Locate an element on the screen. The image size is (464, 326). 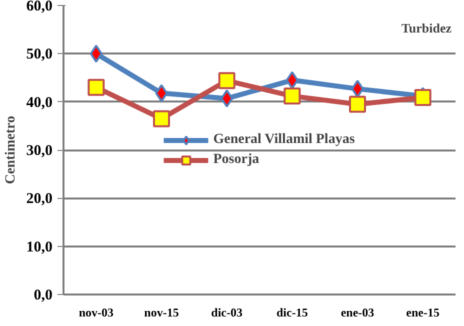
x-tick-label: dic-03 is located at coordinates (227, 313).